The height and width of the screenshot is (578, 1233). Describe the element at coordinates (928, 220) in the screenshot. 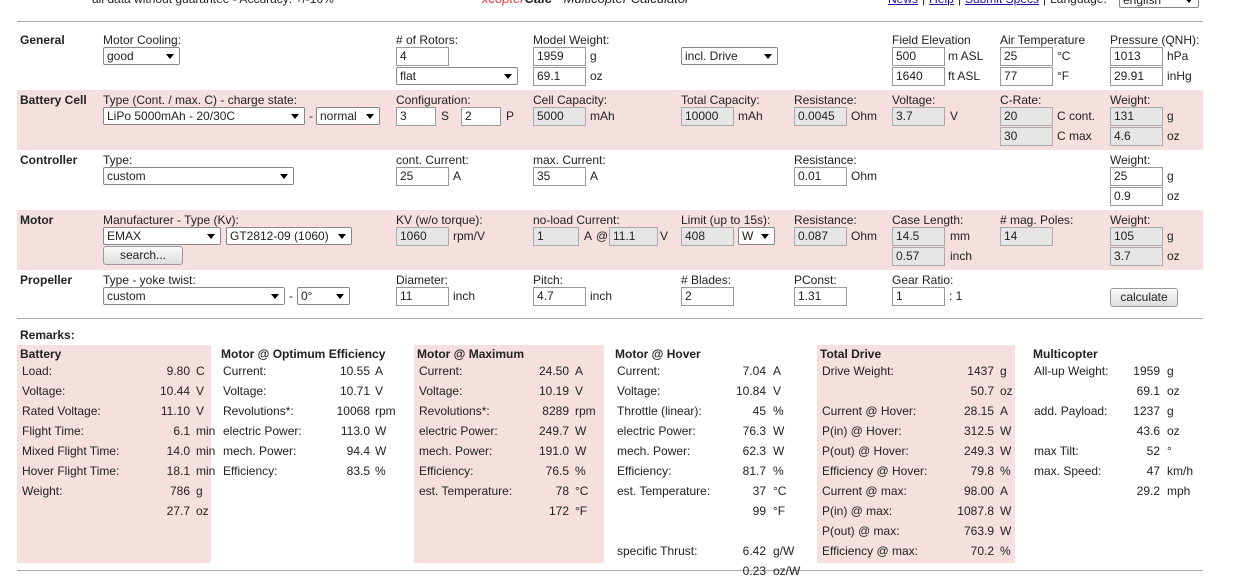

I see `field-text: Case Length:` at that location.